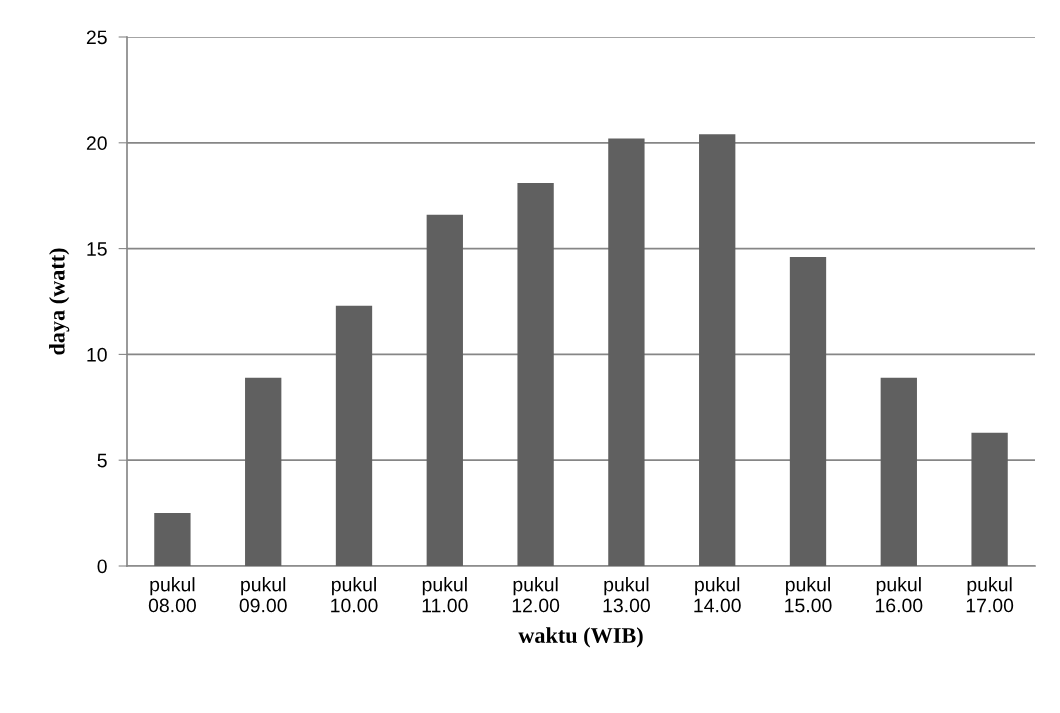 This screenshot has width=1060, height=713. Describe the element at coordinates (102, 460) in the screenshot. I see `y-tick-label: 5` at that location.